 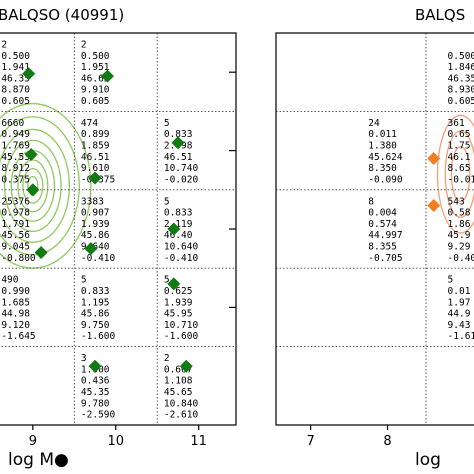 I want to click on cell-stat-value: 44.98, so click(x=15, y=314).